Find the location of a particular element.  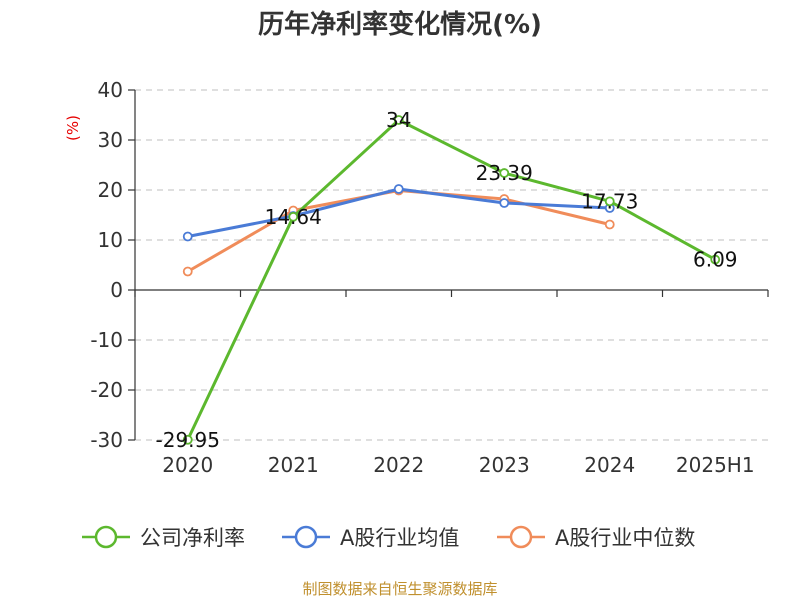

y-tick-label: 30 is located at coordinates (110, 140).